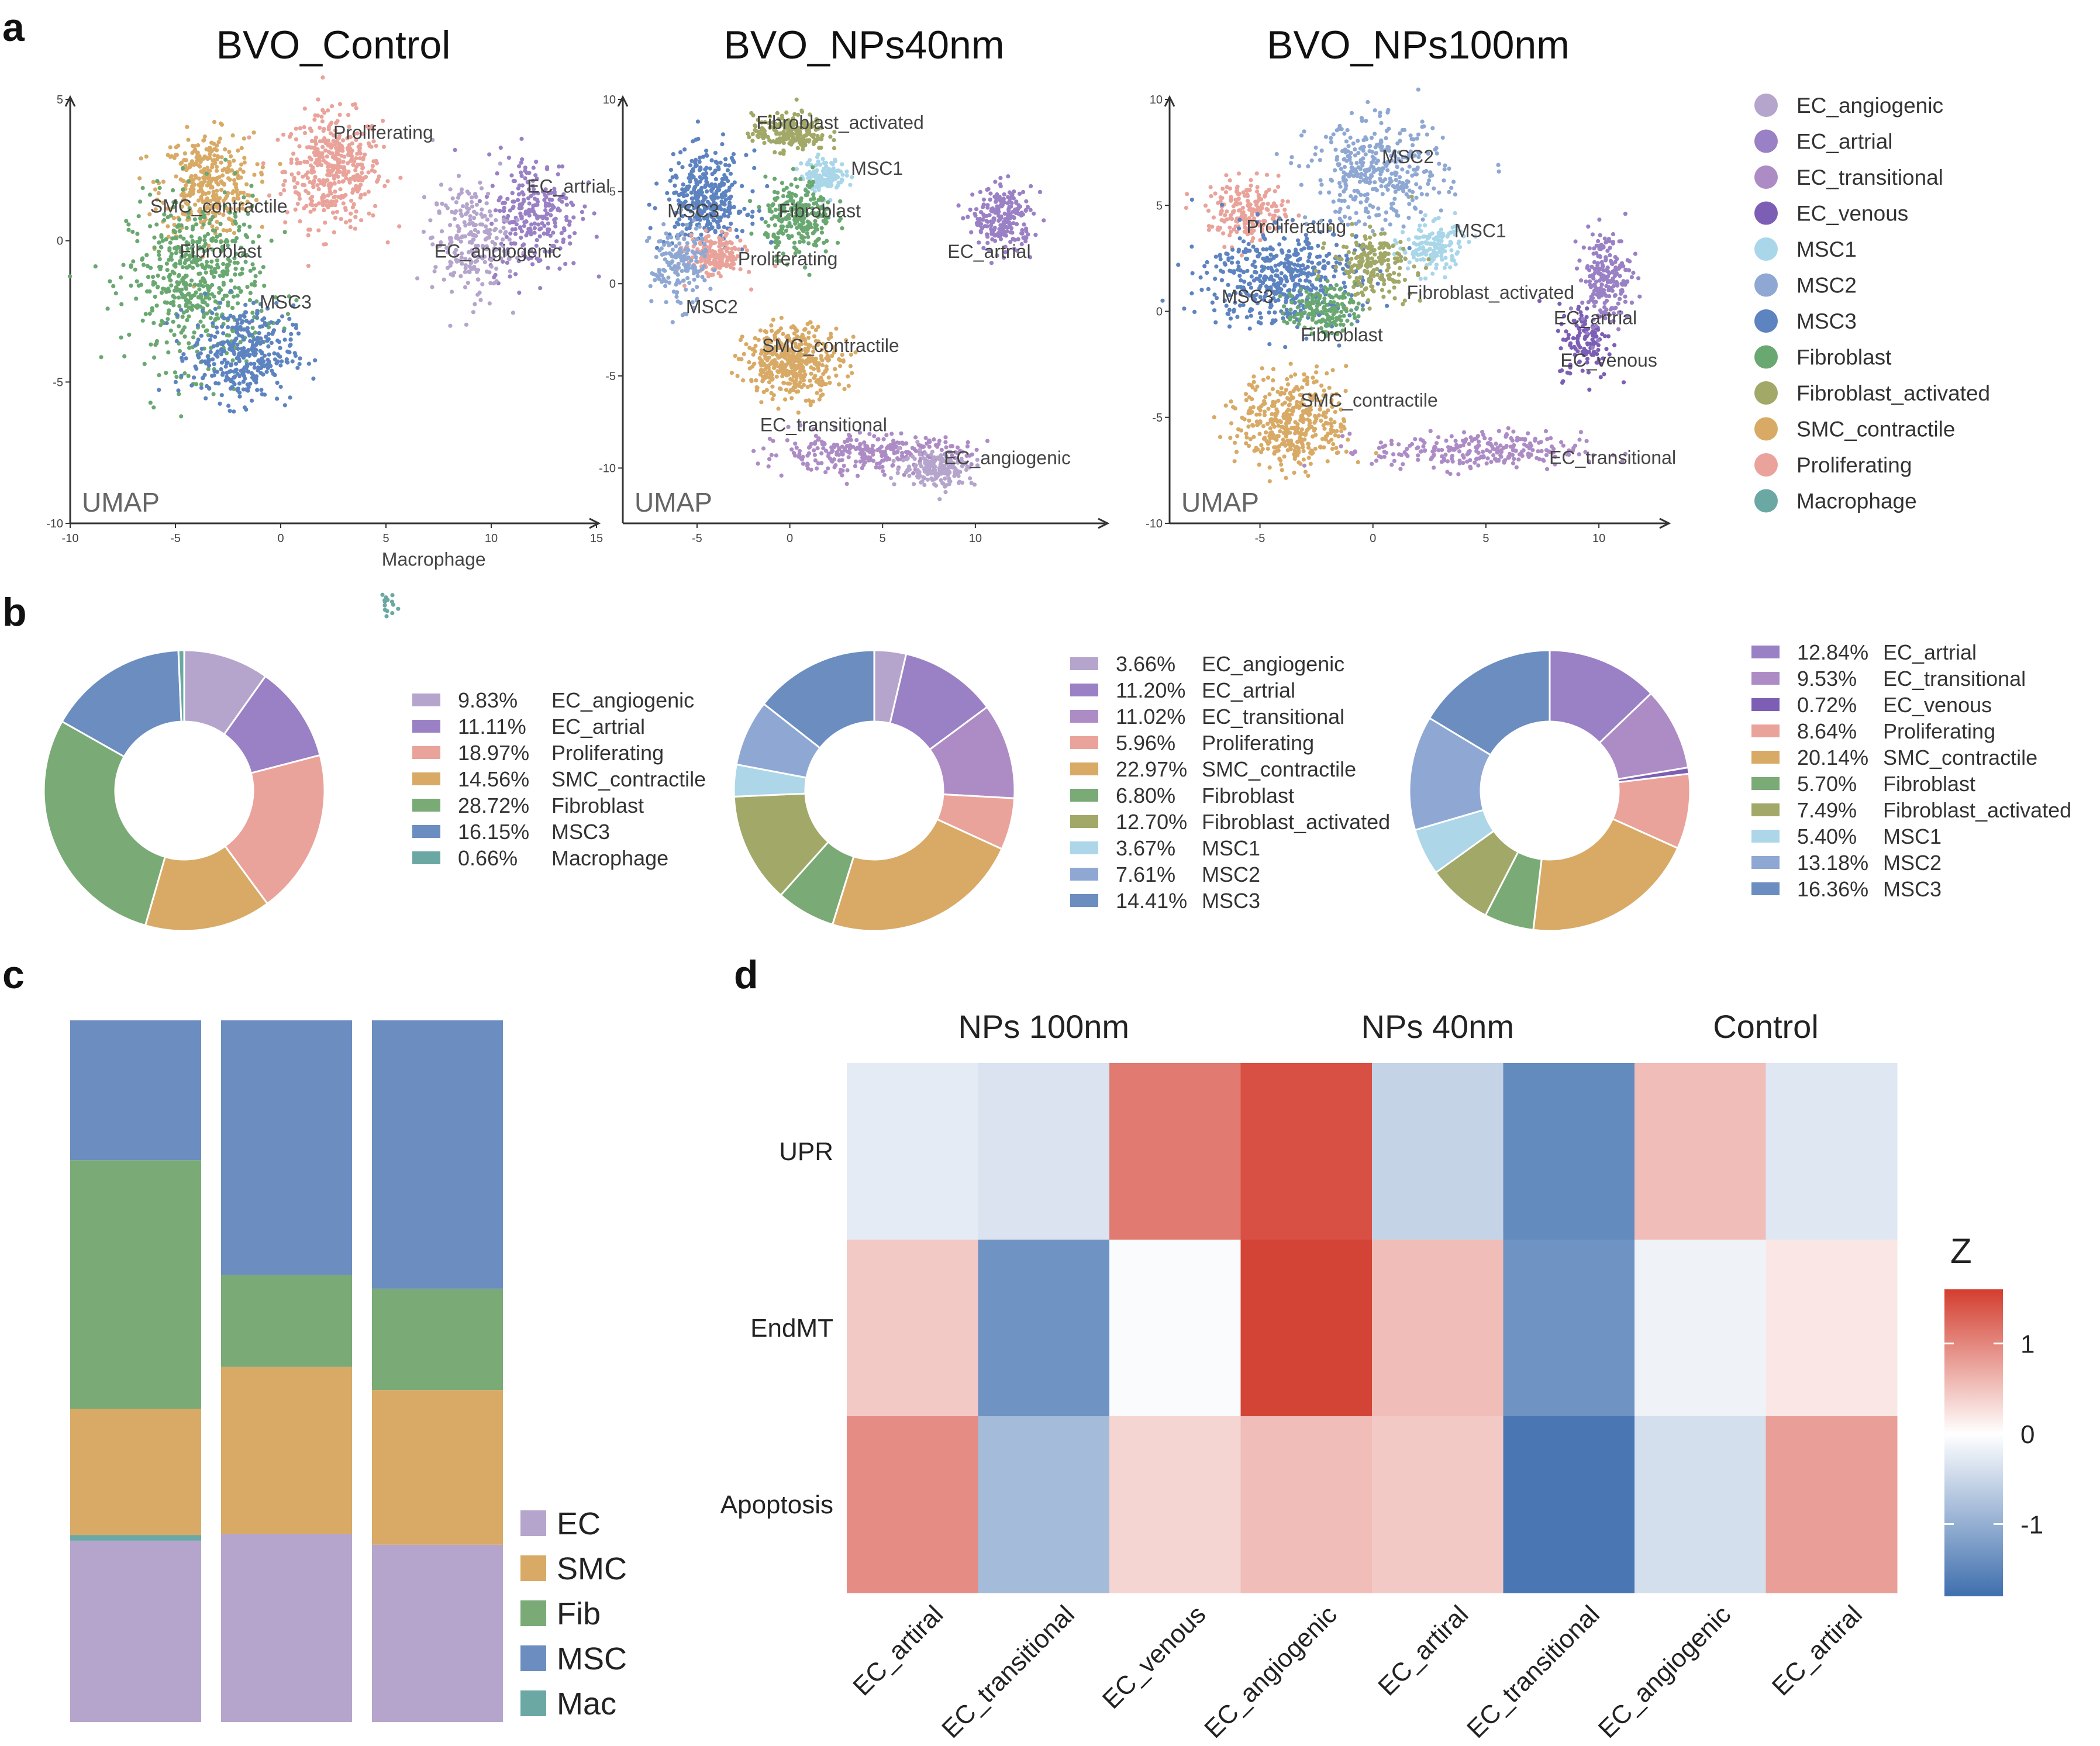  What do you see at coordinates (610, 376) in the screenshot?
I see `y-tick-label: -5` at bounding box center [610, 376].